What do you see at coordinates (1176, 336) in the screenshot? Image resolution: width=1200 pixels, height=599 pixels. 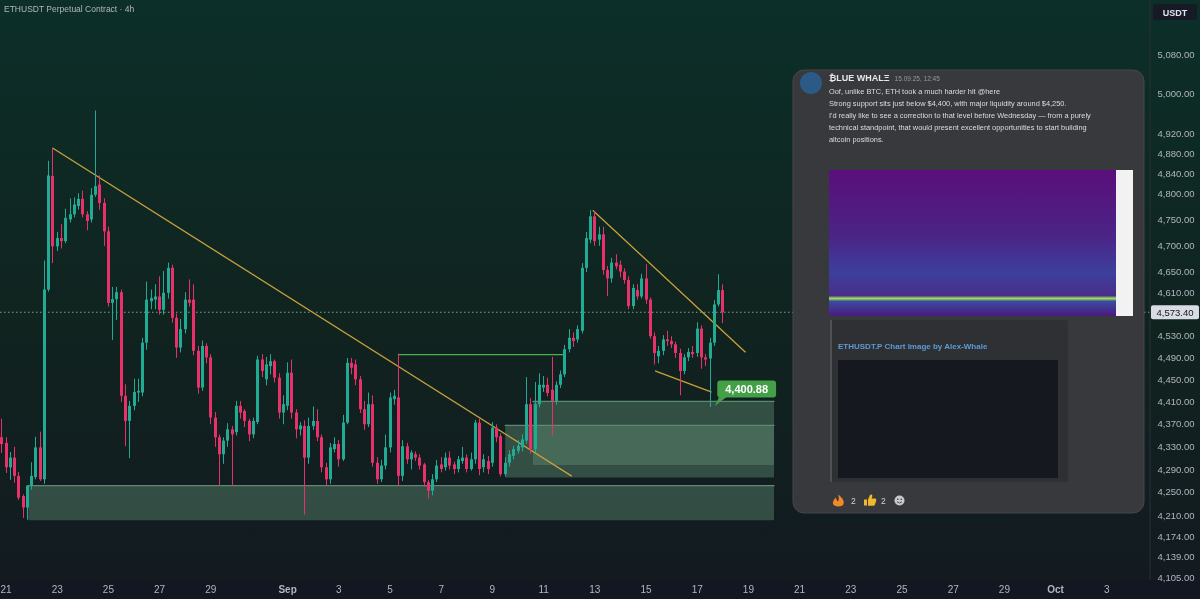 I see `y-tick-label: 4,530.00` at bounding box center [1176, 336].